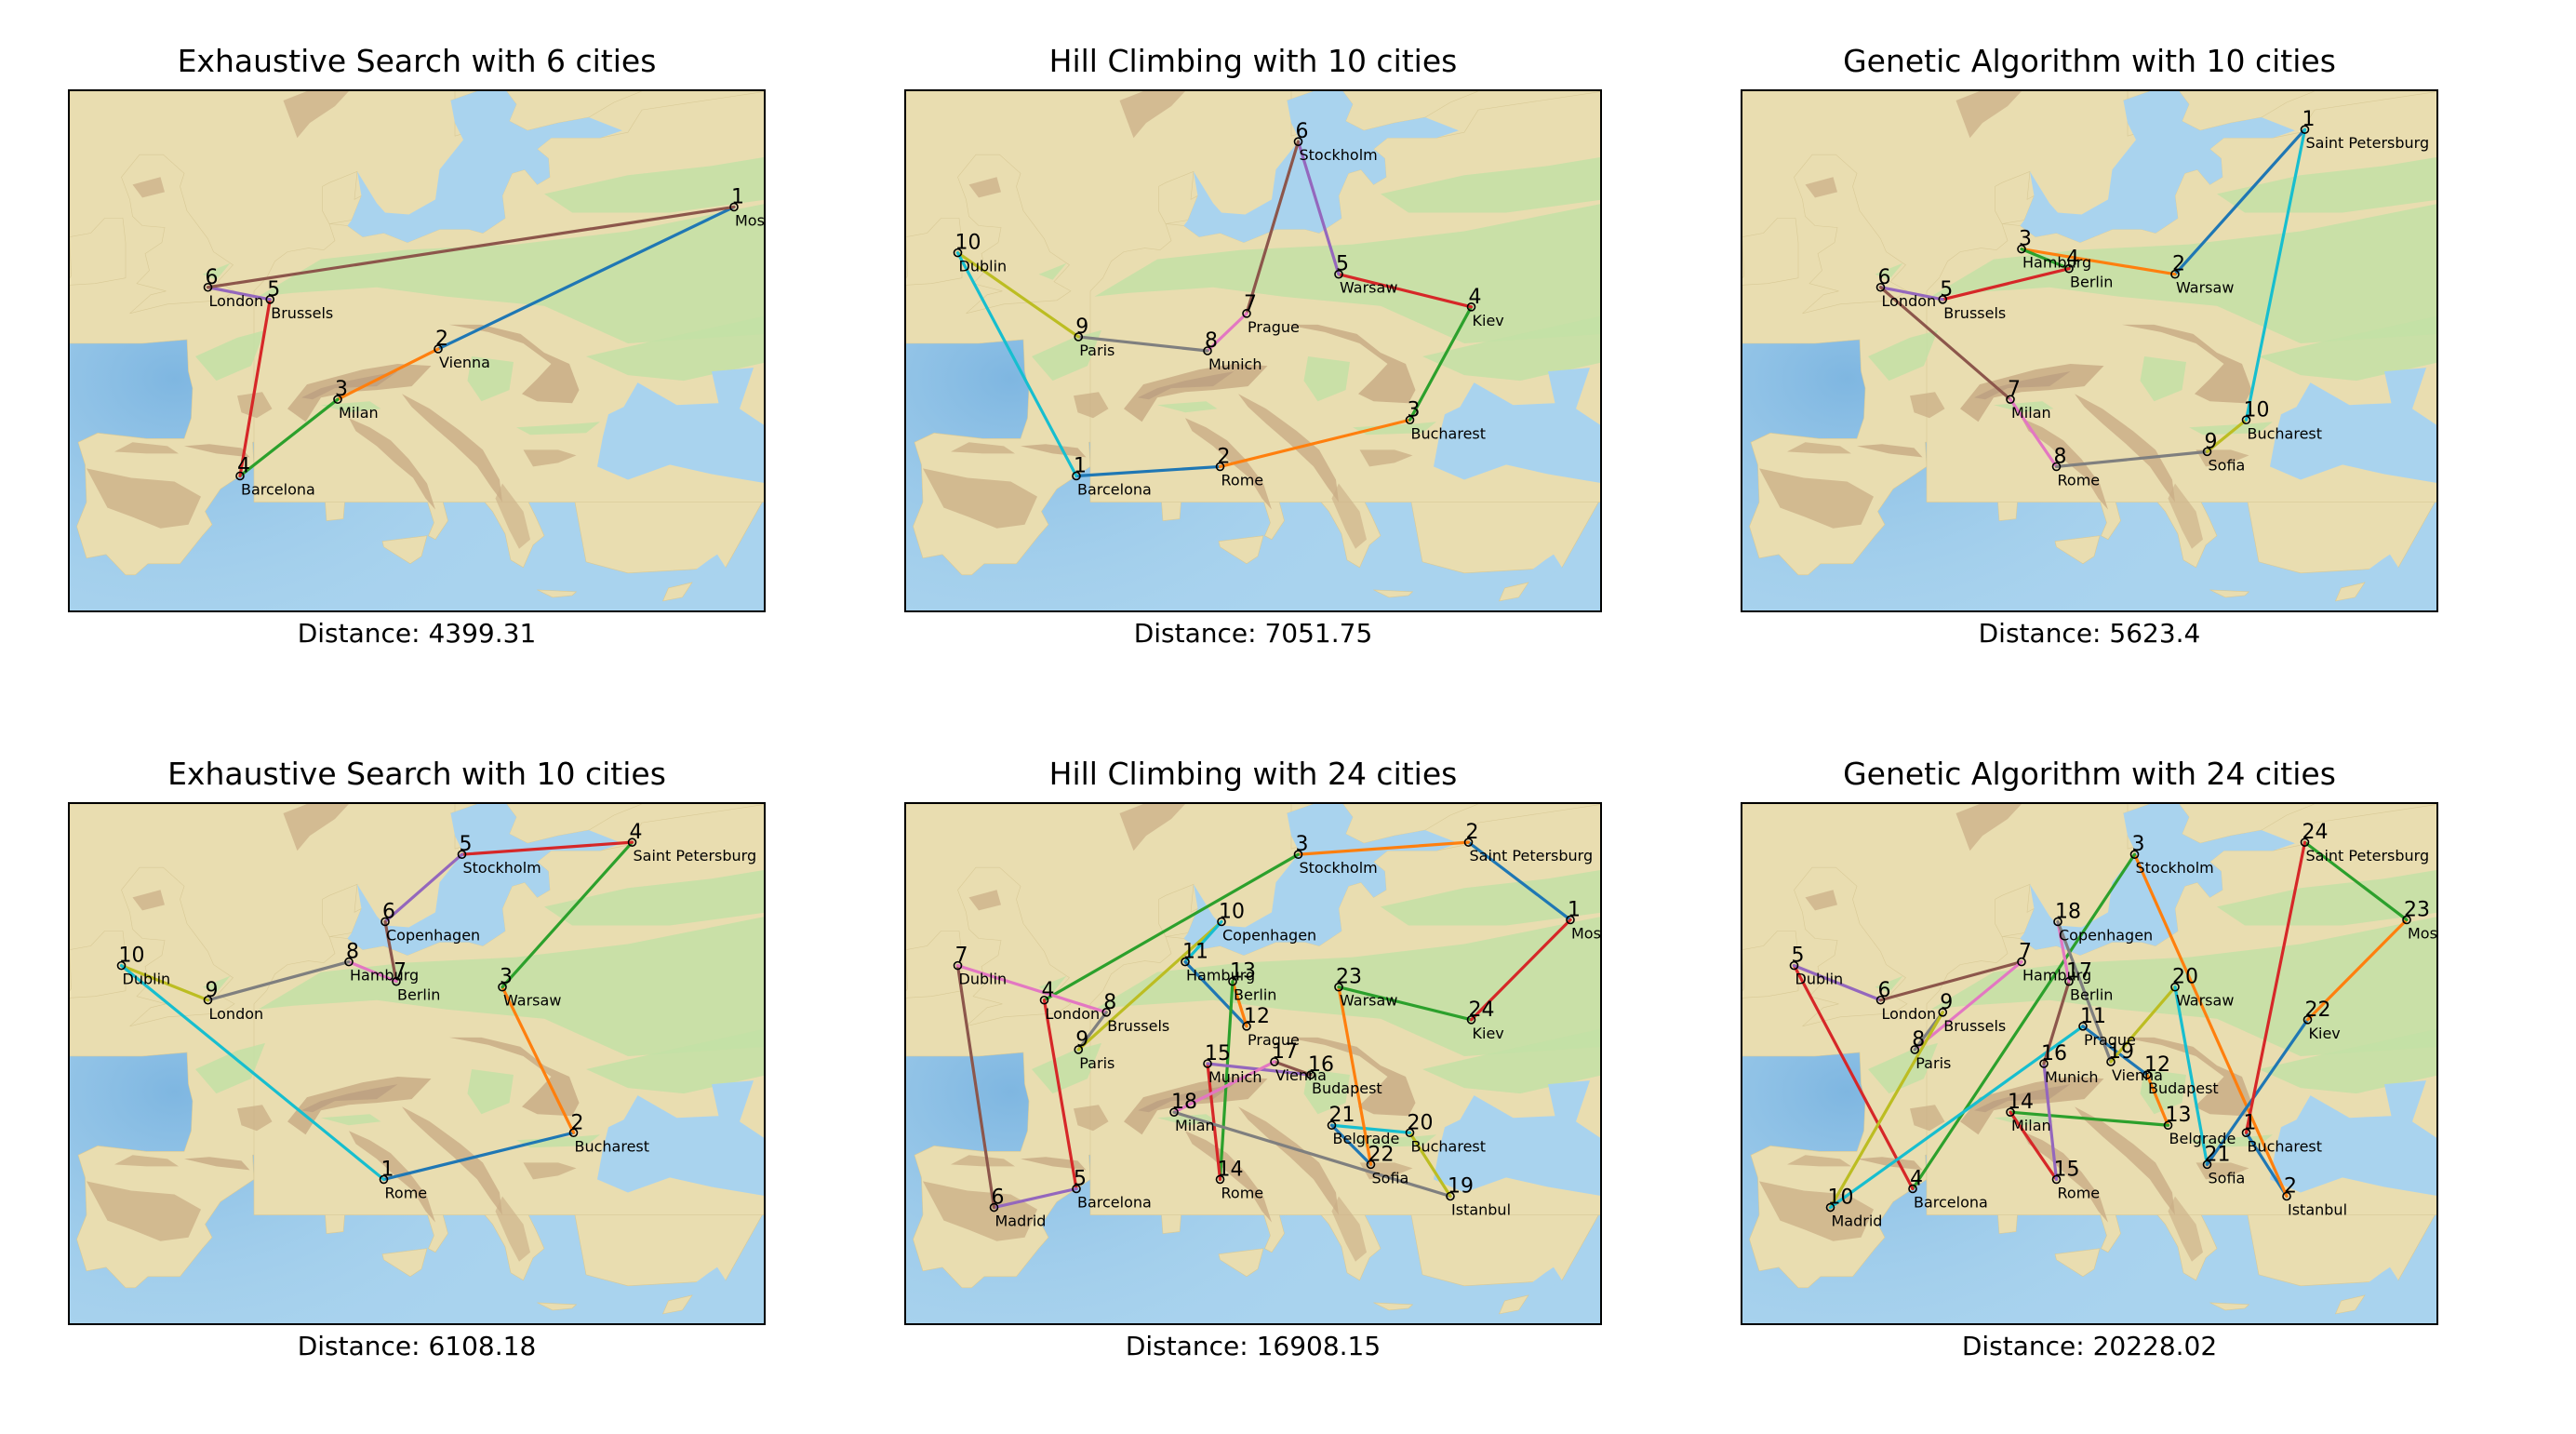 The height and width of the screenshot is (1434, 2576). I want to click on city-order-label: 23, so click(1349, 977).